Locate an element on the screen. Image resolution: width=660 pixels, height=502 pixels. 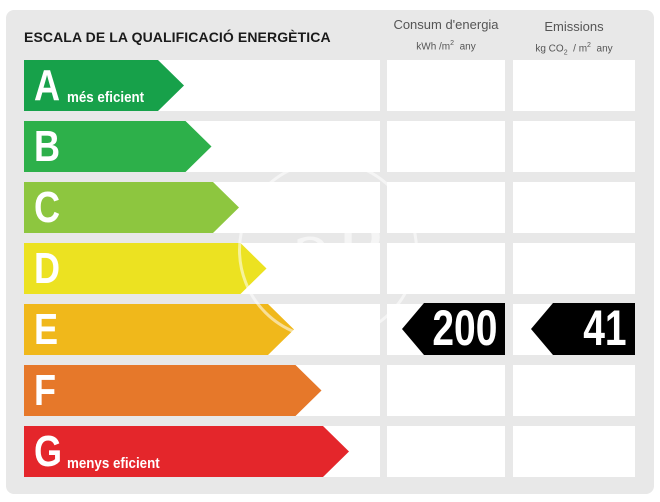
rating-arrow-f: F is located at coordinates (173, 390).